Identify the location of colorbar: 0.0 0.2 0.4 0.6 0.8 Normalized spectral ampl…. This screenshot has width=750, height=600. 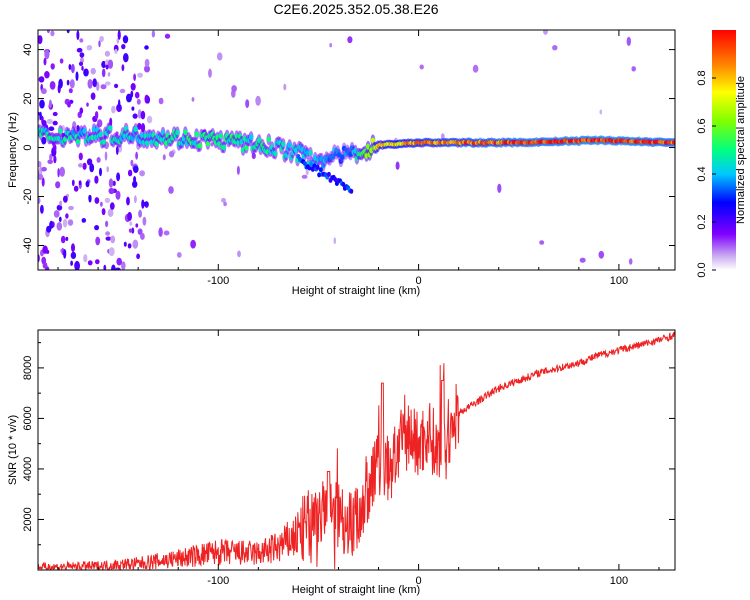
(721, 154).